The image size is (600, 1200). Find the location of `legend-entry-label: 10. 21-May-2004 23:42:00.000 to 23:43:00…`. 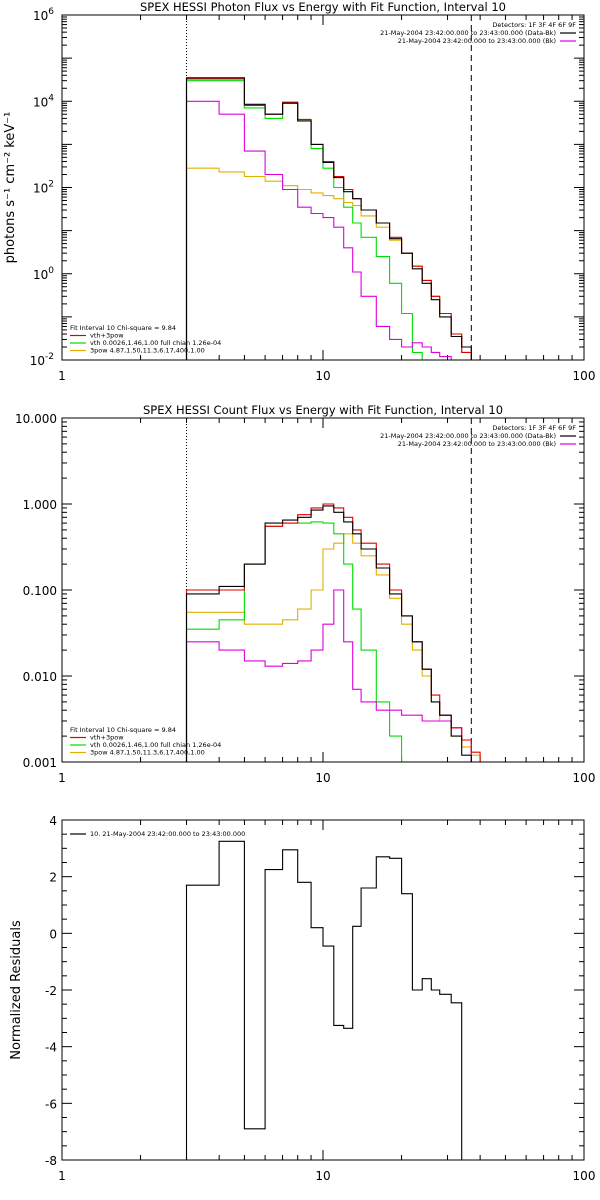

legend-entry-label: 10. 21-May-2004 23:42:00.000 to 23:43:00… is located at coordinates (167, 834).